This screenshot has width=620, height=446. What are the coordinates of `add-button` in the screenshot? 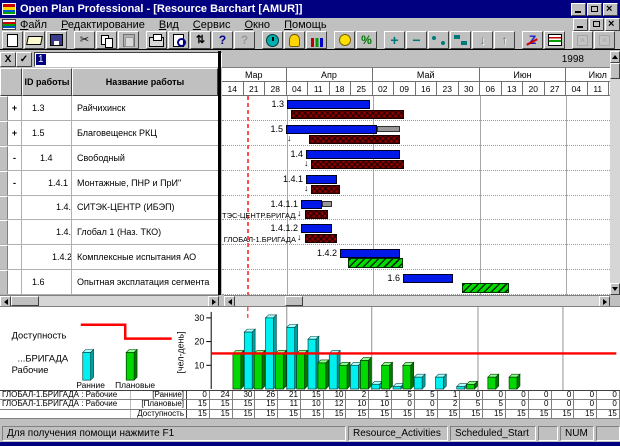 It's located at (394, 40).